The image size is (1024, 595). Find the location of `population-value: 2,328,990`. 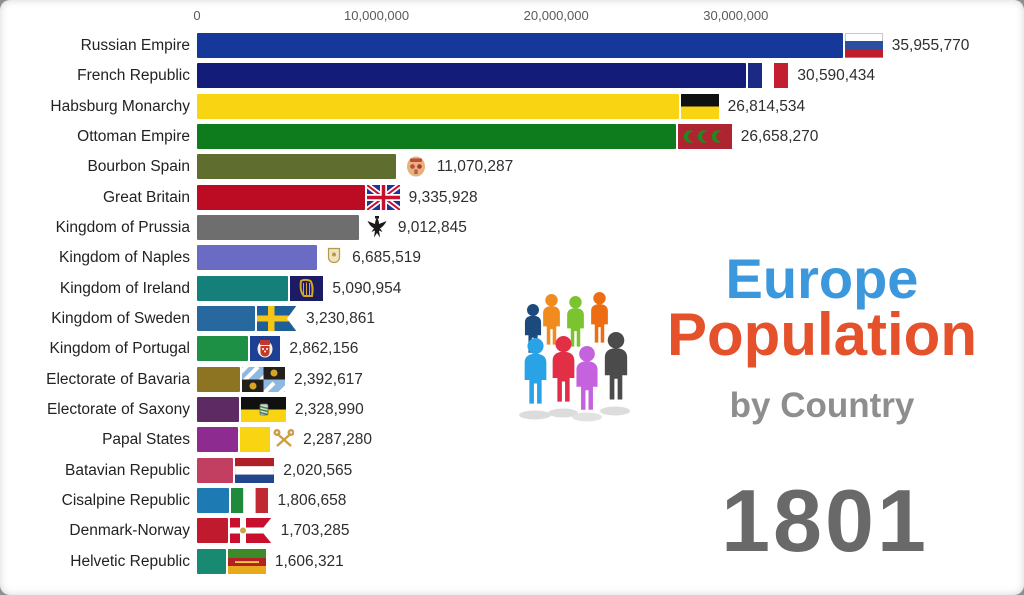

population-value: 2,328,990 is located at coordinates (329, 409).